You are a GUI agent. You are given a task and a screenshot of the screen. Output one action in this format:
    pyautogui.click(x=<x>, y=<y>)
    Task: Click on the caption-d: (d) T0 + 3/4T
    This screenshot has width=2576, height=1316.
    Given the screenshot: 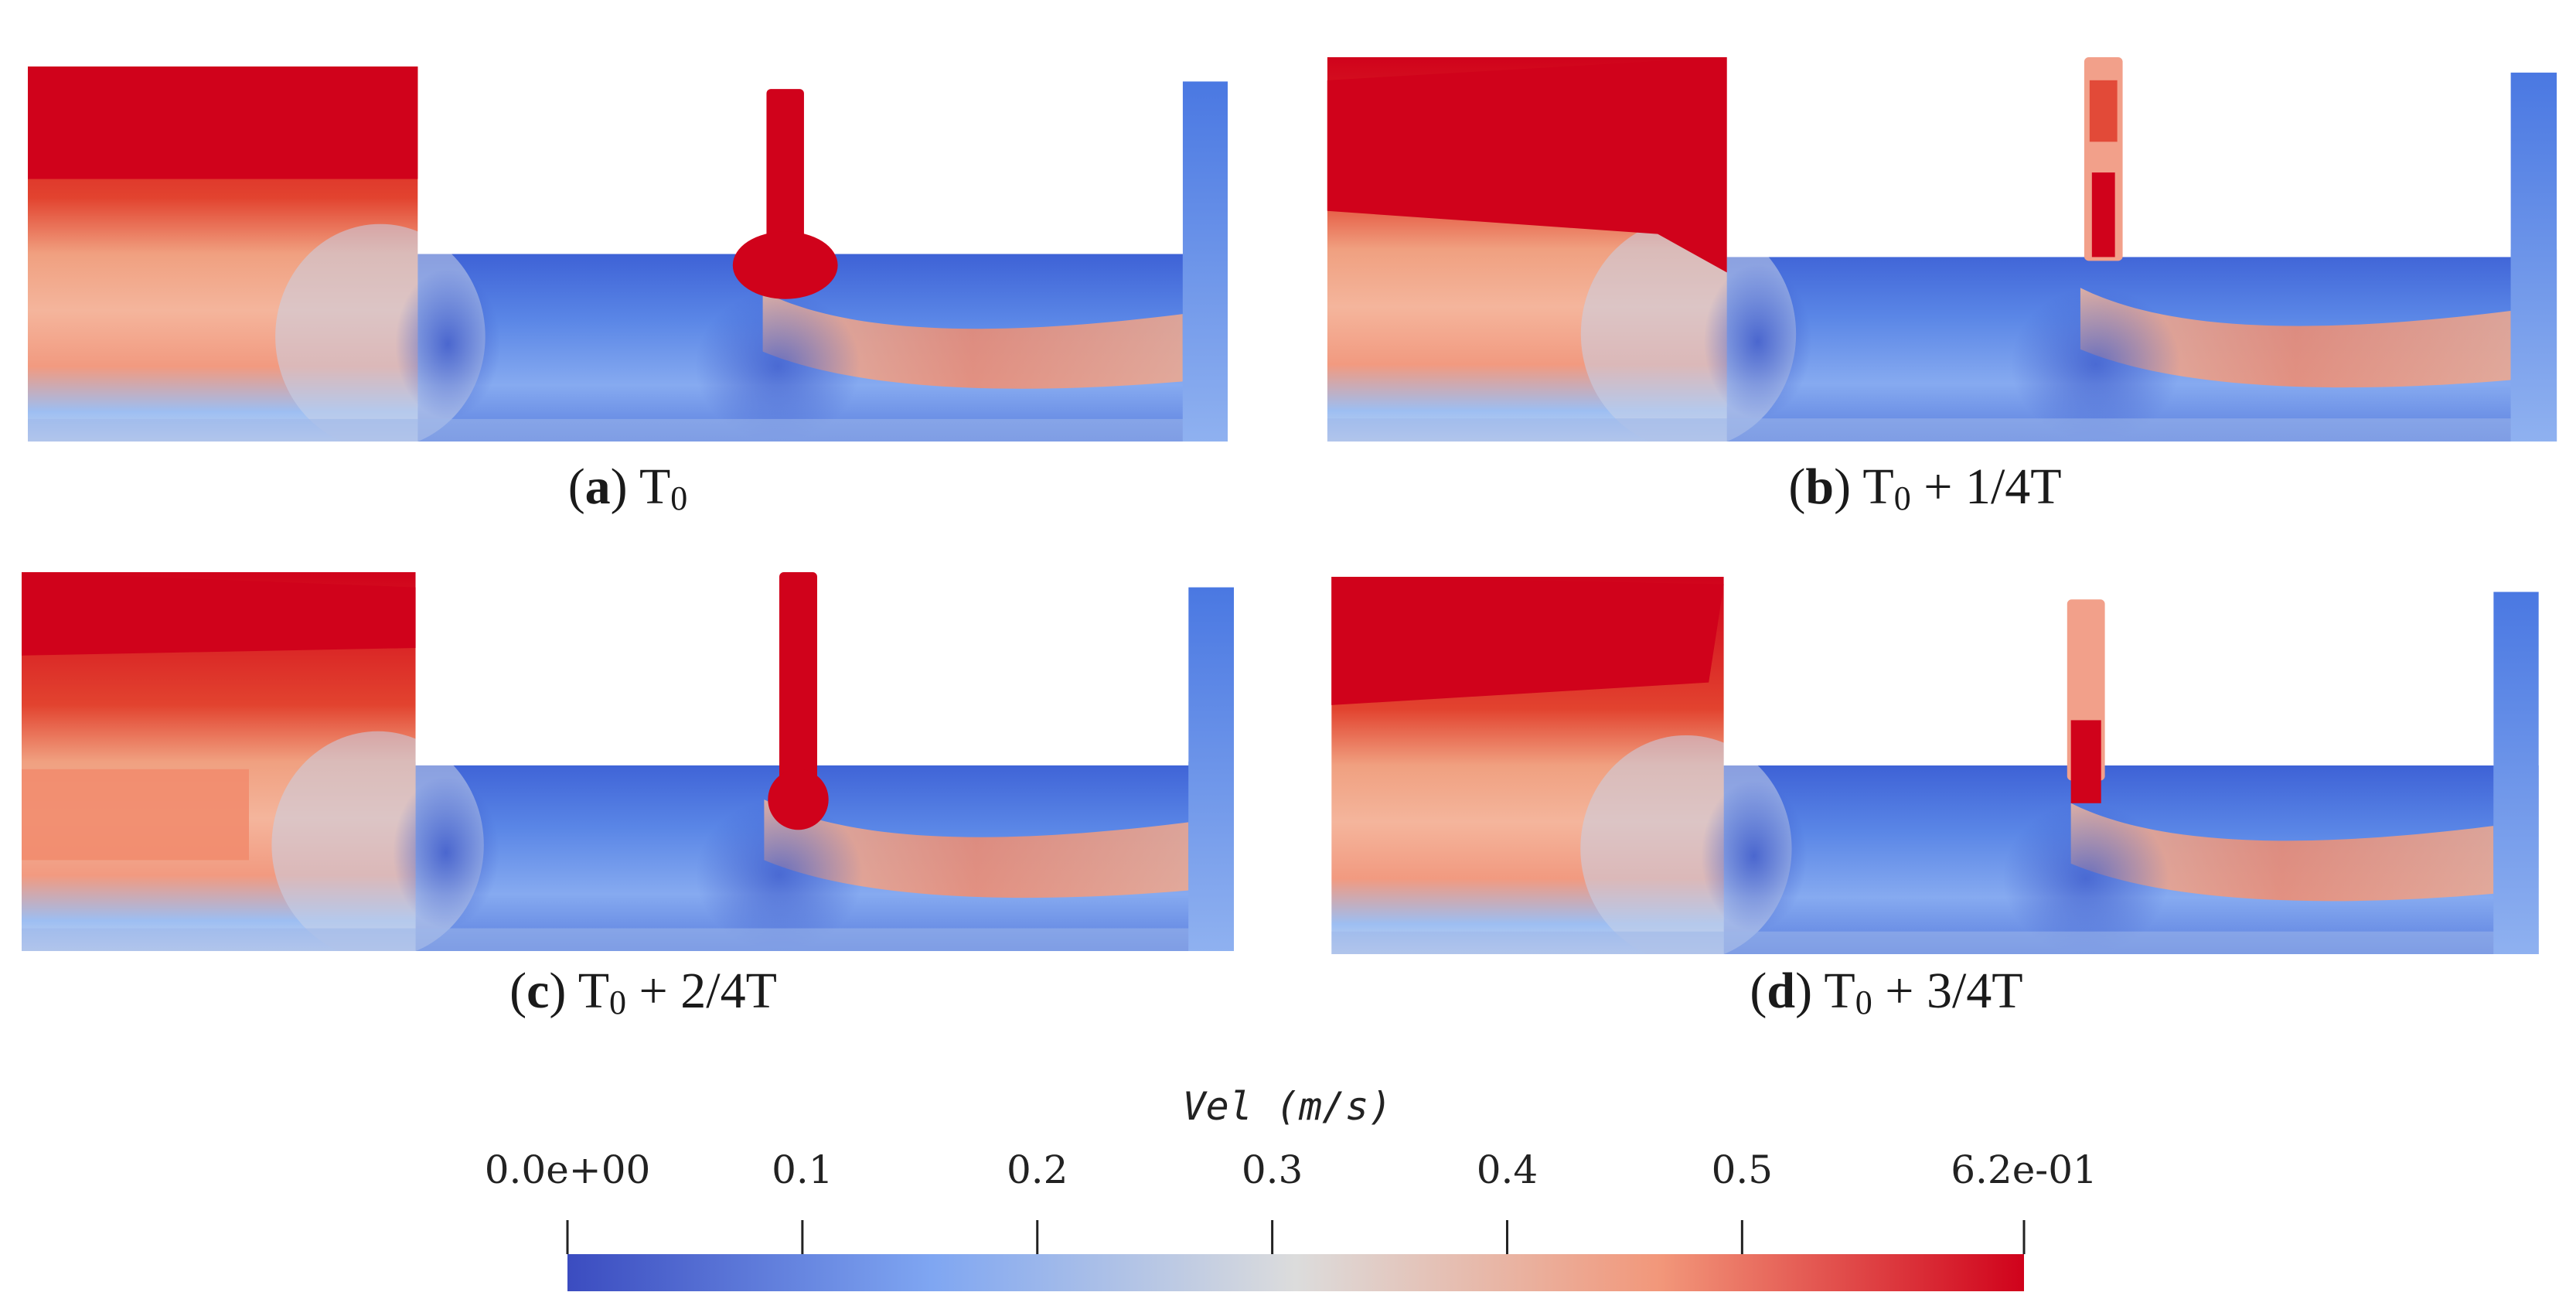 What is the action you would take?
    pyautogui.click(x=1886, y=992)
    